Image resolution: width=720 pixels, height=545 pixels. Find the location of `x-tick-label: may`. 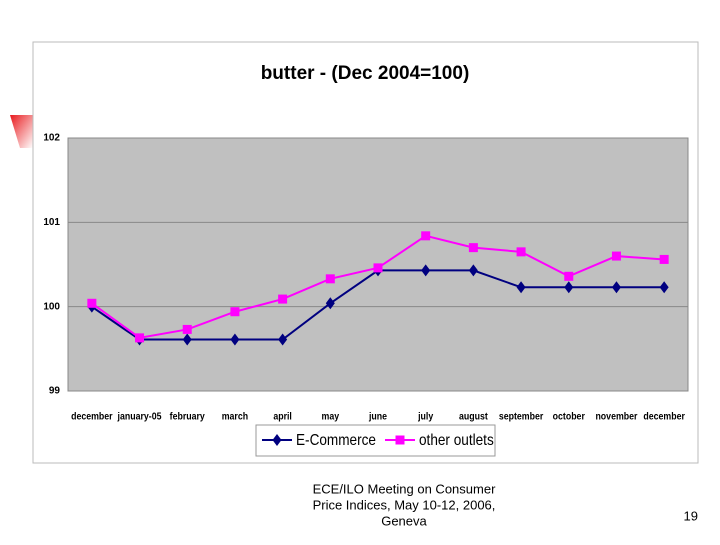

x-tick-label: may is located at coordinates (331, 416).